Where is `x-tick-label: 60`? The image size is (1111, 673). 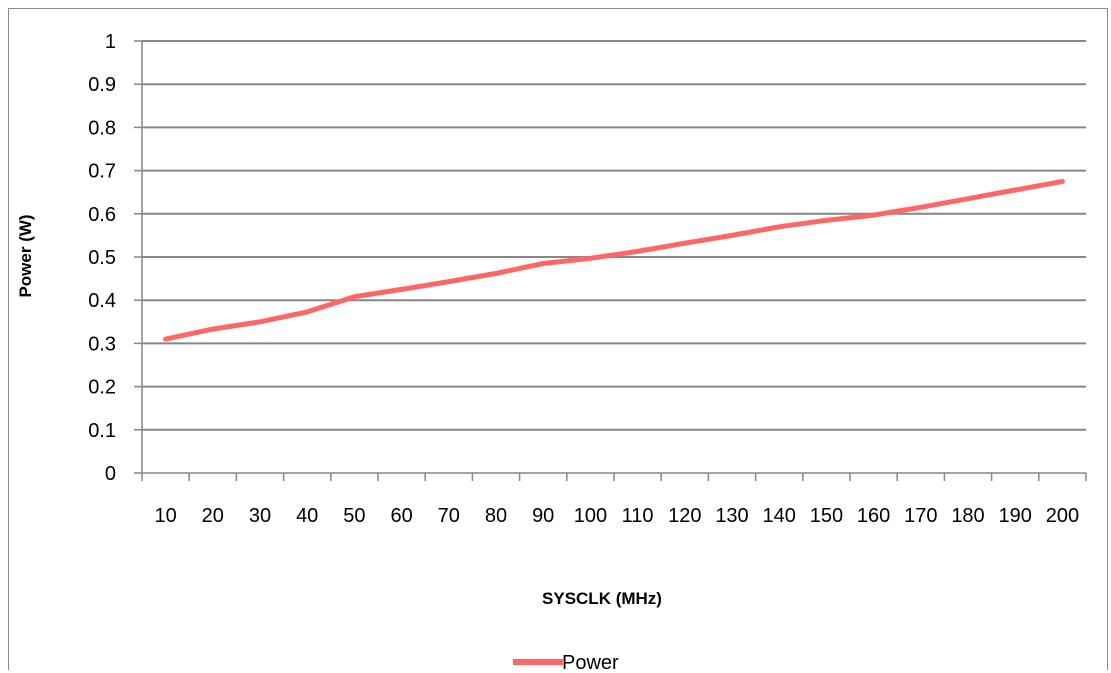
x-tick-label: 60 is located at coordinates (401, 516).